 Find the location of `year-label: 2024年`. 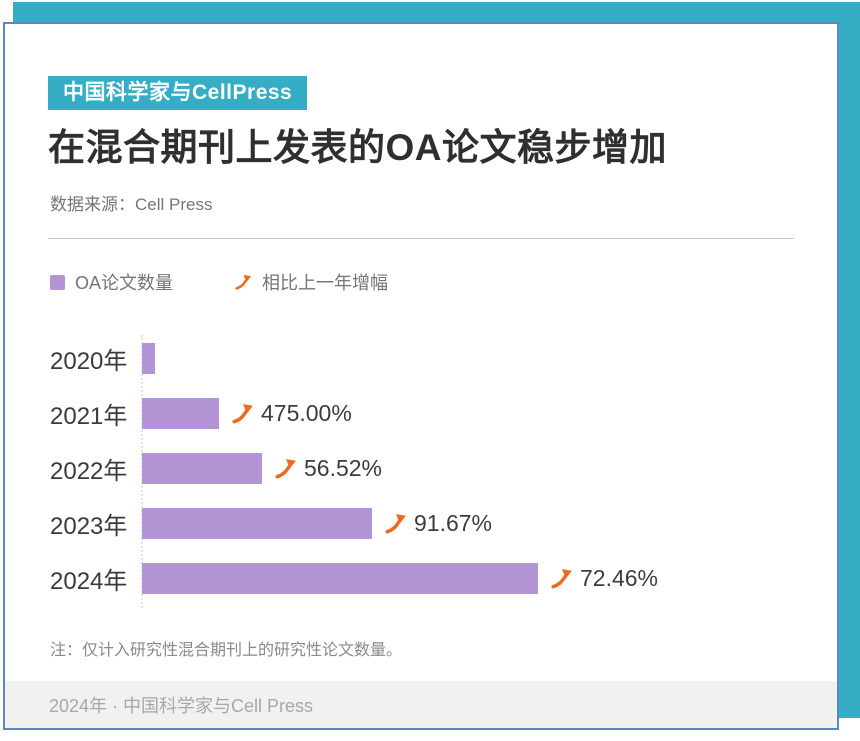

year-label: 2024年 is located at coordinates (89, 582).